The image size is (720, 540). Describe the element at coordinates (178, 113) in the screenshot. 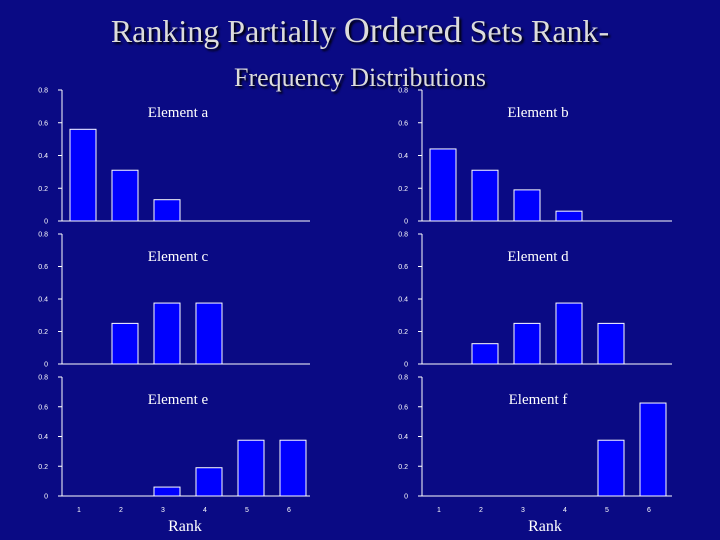

I see `panel-title: Element a` at that location.